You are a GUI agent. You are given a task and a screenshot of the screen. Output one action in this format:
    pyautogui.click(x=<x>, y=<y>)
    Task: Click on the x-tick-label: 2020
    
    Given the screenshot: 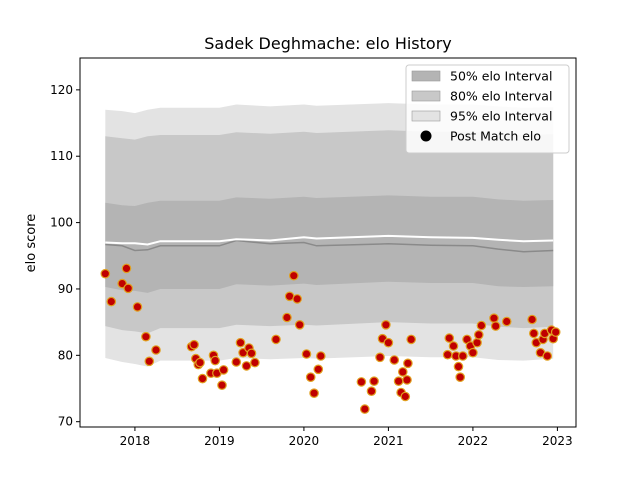 What is the action you would take?
    pyautogui.click(x=304, y=441)
    